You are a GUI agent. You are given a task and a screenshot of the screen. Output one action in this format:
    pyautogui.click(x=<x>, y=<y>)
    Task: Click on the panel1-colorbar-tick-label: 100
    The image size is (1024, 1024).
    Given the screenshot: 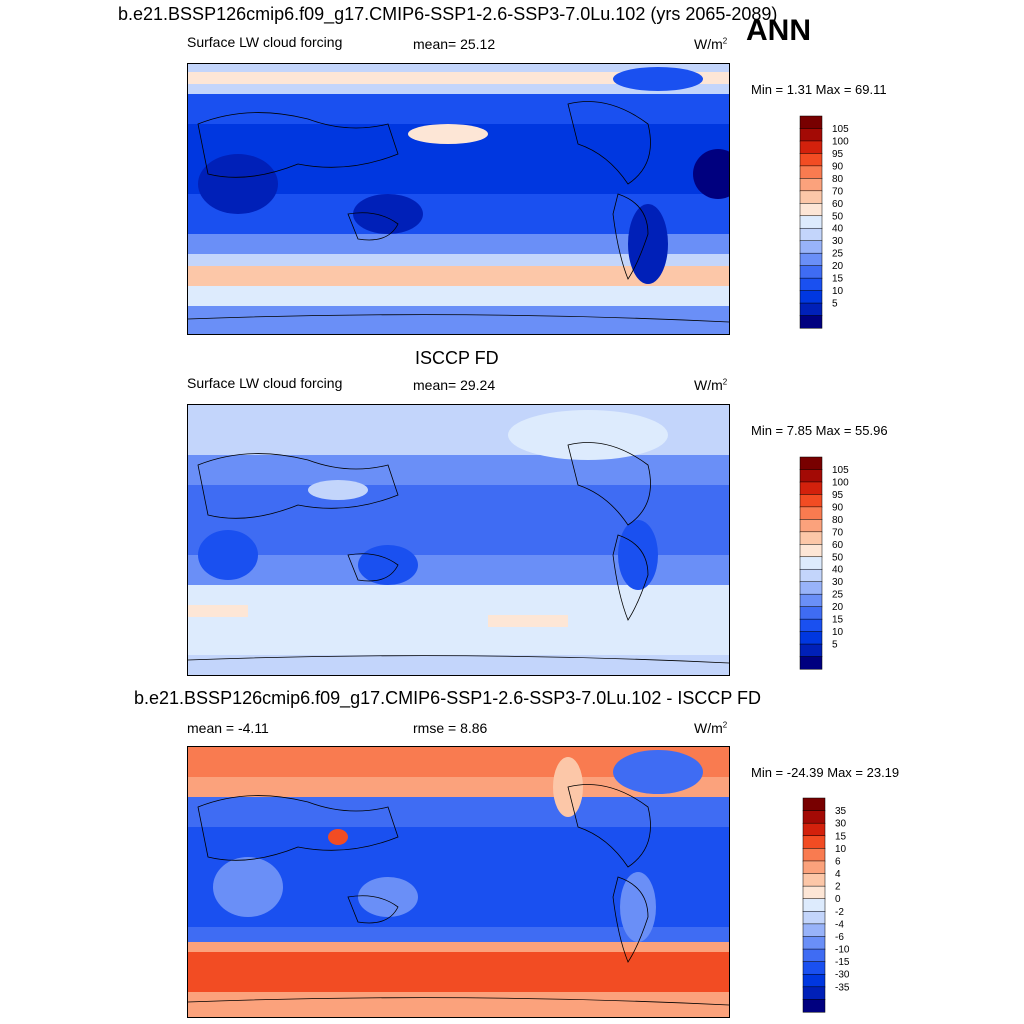 What is the action you would take?
    pyautogui.click(x=840, y=141)
    